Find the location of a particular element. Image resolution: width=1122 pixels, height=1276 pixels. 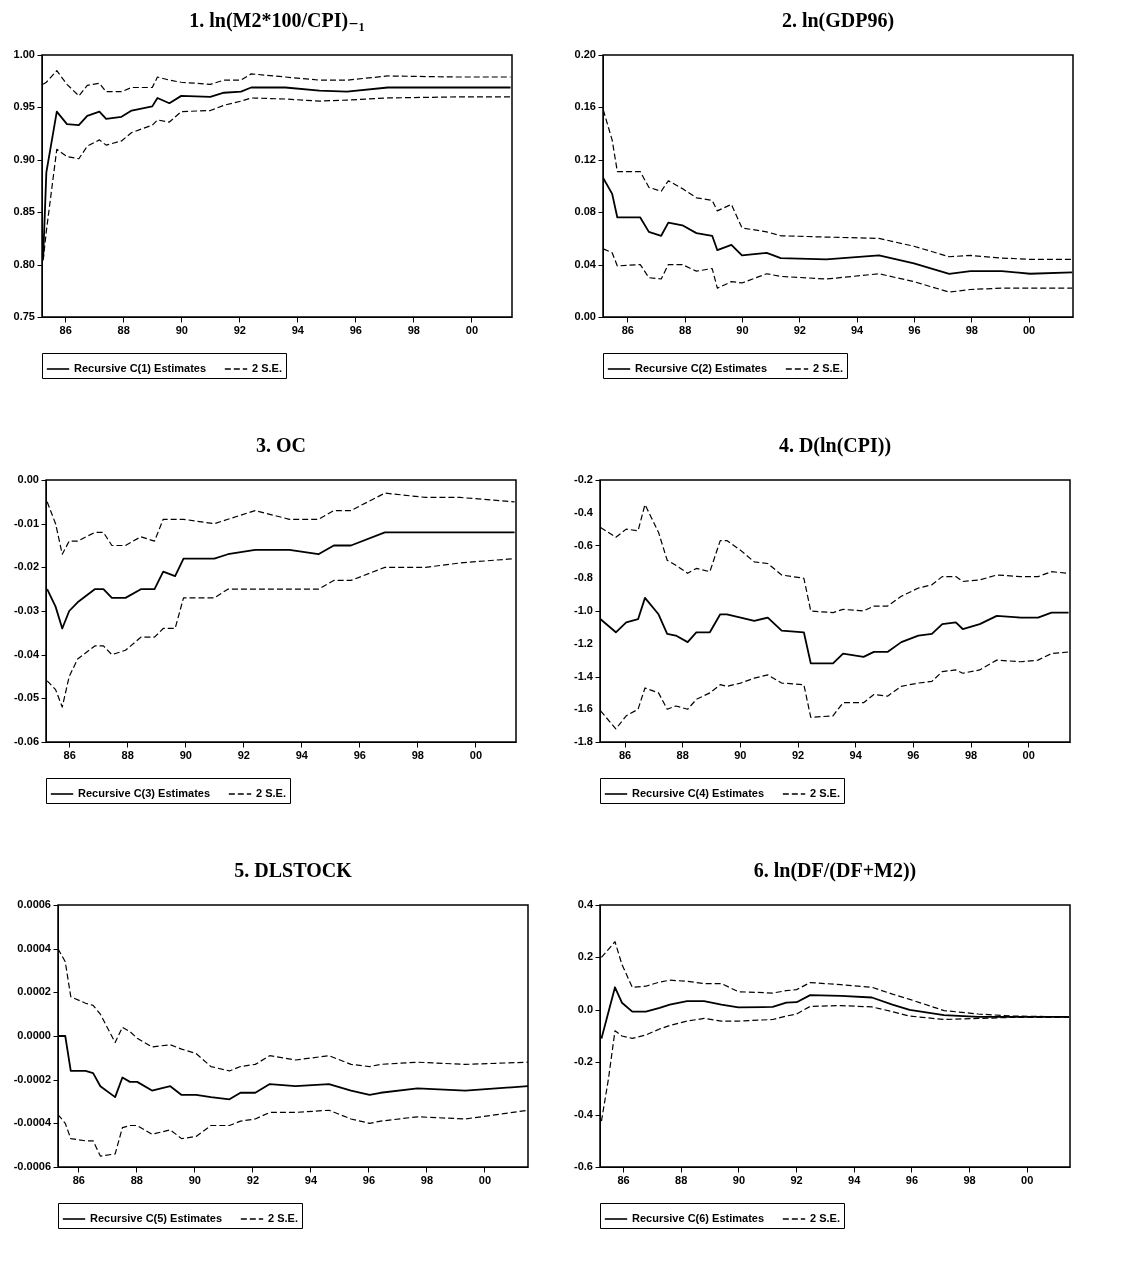

y-tick-label: 0.16 is located at coordinates (585, 106).